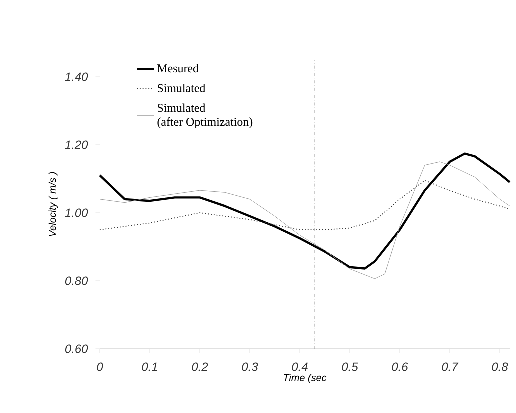  I want to click on y-tick-label: 1.00, so click(76, 213).